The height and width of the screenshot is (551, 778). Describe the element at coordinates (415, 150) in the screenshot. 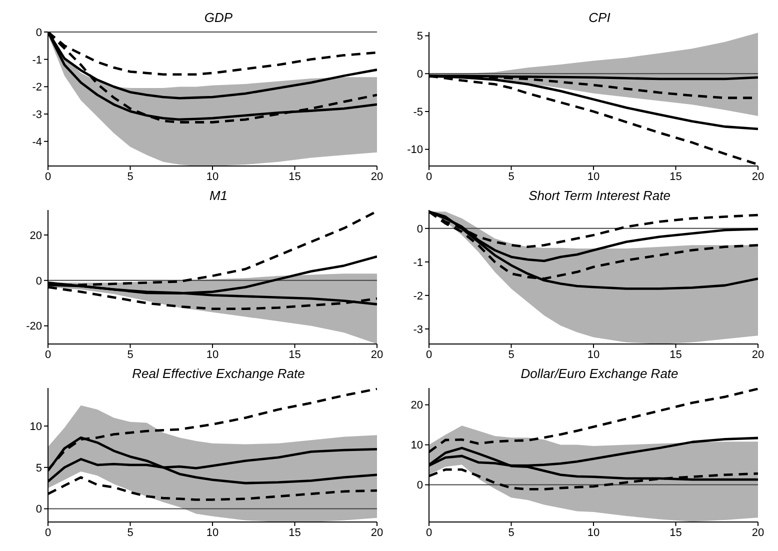

I see `y-tick-label: -10` at that location.